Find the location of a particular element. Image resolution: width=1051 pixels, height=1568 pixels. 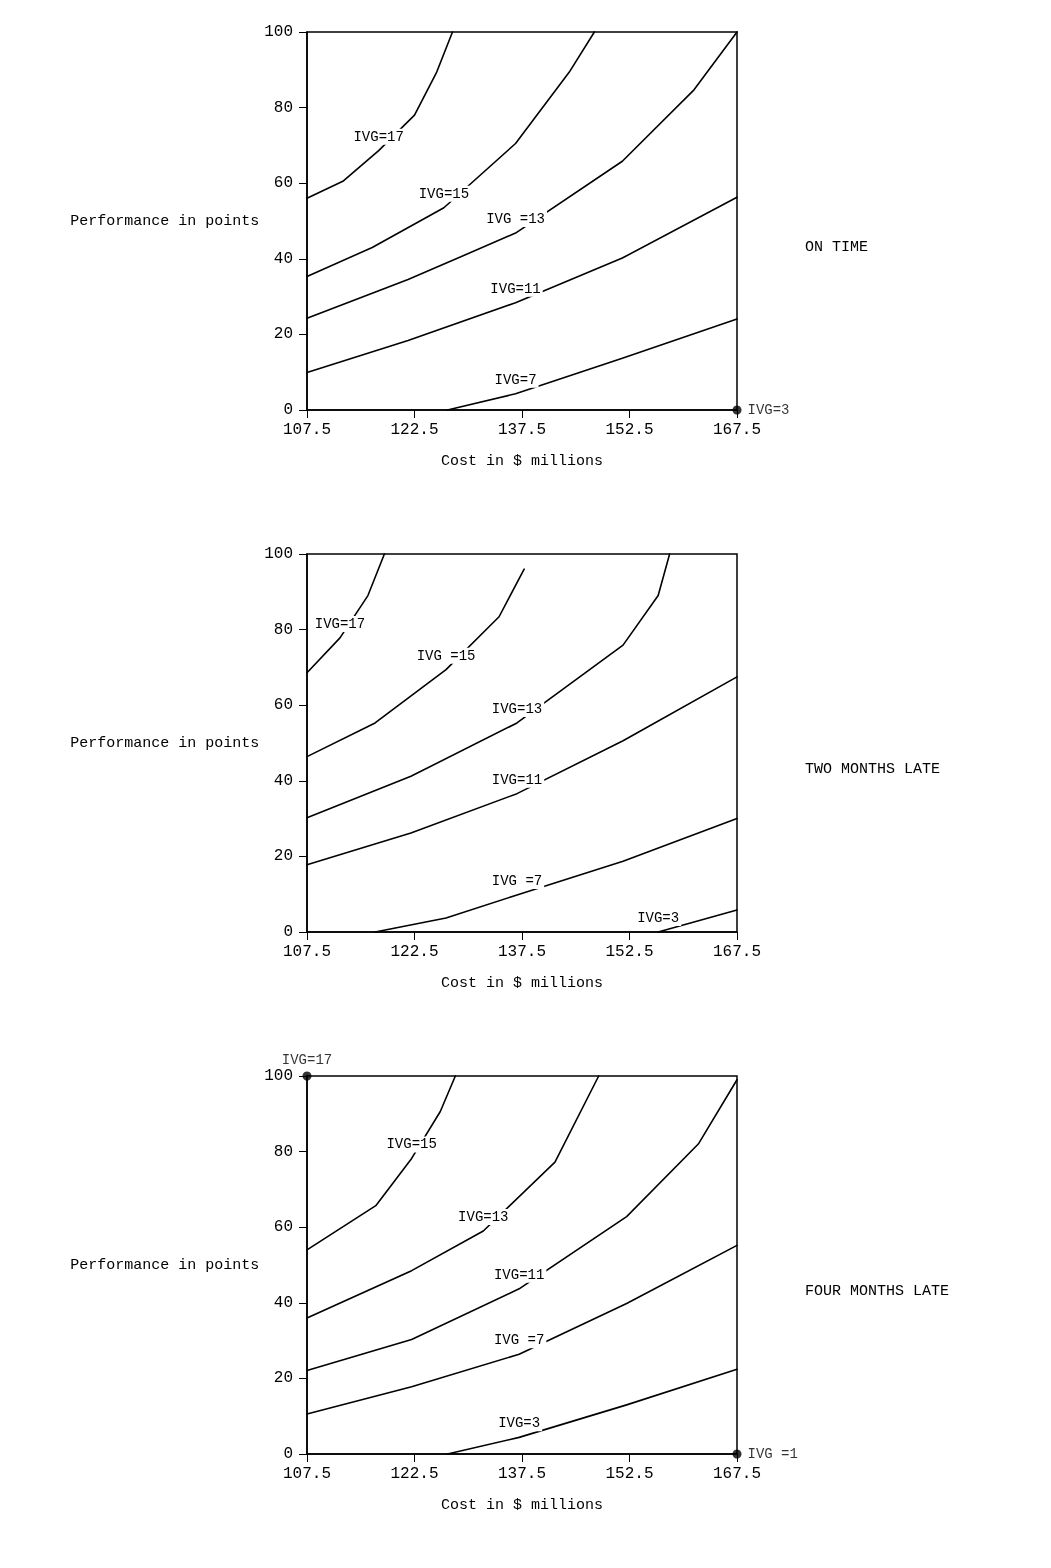

series-label: IVG =15 is located at coordinates (446, 655).